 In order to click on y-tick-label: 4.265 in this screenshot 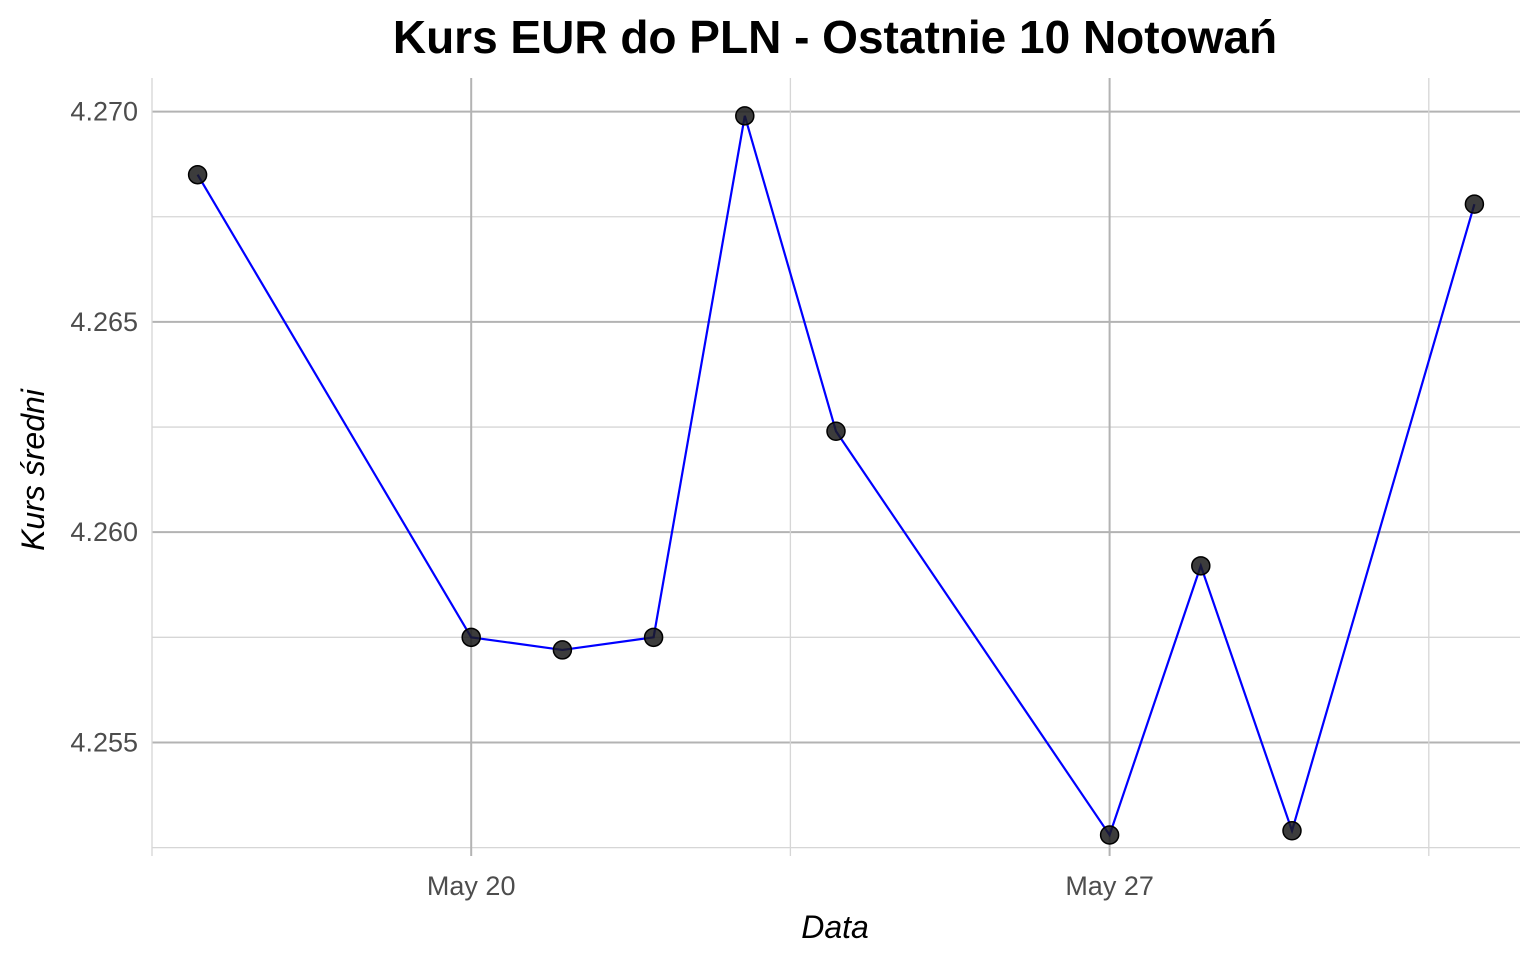, I will do `click(104, 322)`.